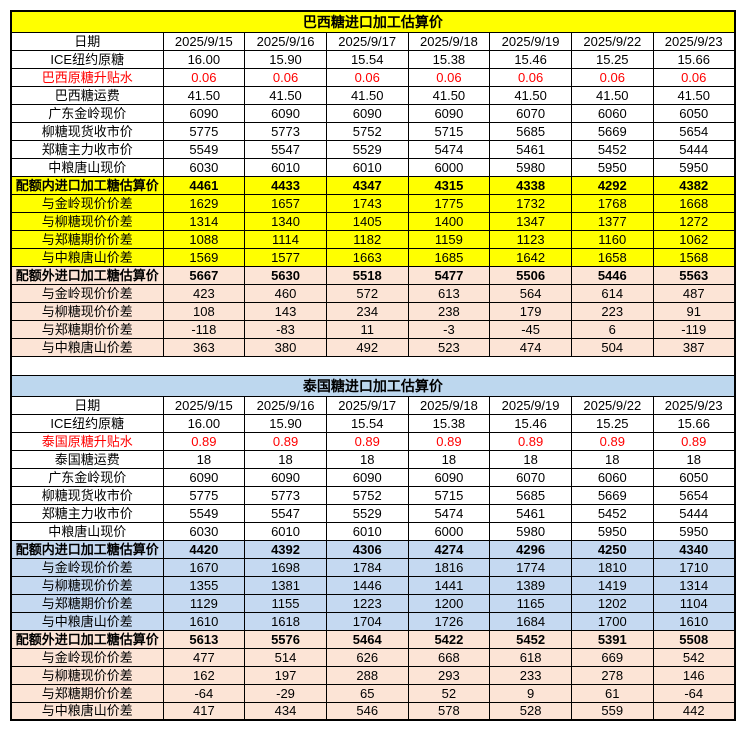 Image resolution: width=742 pixels, height=736 pixels. Describe the element at coordinates (373, 311) in the screenshot. I see `table-row: 与柳糖现价价差 108 143 234 238 179 223 91` at that location.